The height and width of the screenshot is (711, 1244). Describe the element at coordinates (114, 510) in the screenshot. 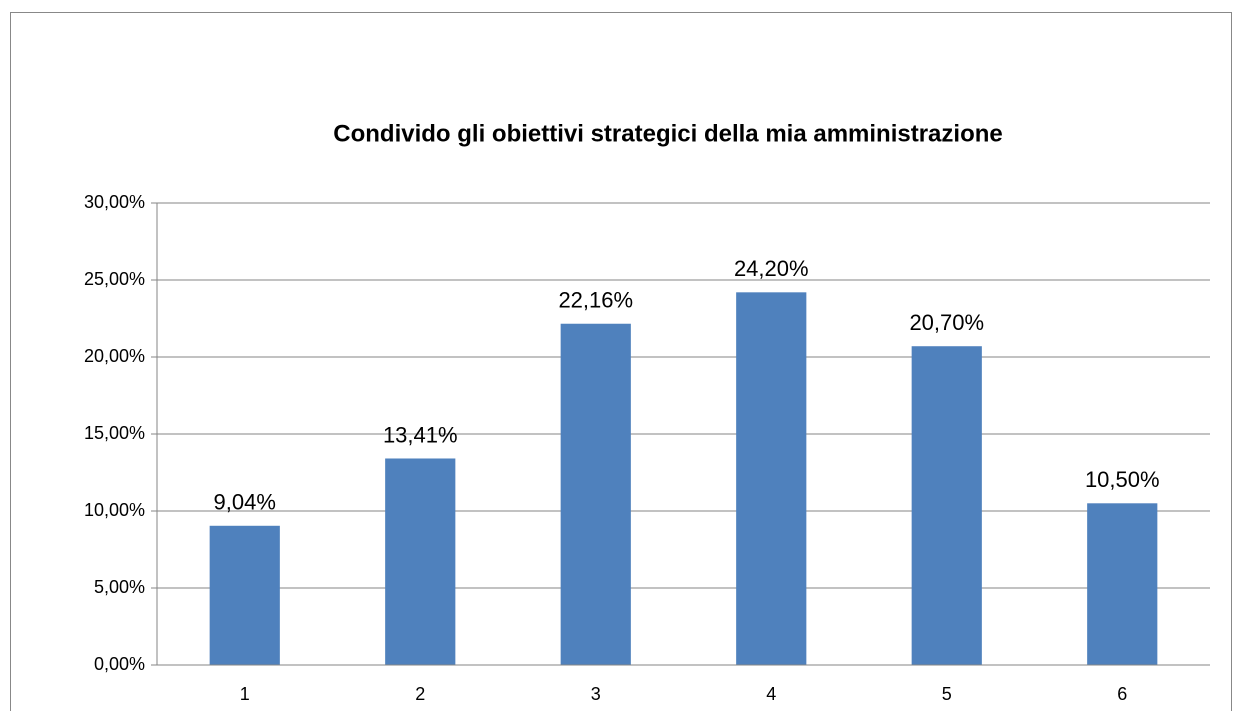

I see `y-tick-label: 10,00%` at that location.